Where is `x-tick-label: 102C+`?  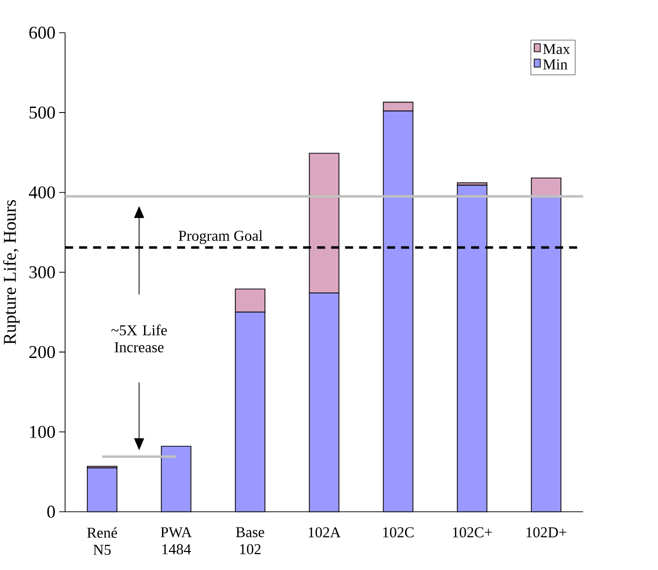
x-tick-label: 102C+ is located at coordinates (472, 532).